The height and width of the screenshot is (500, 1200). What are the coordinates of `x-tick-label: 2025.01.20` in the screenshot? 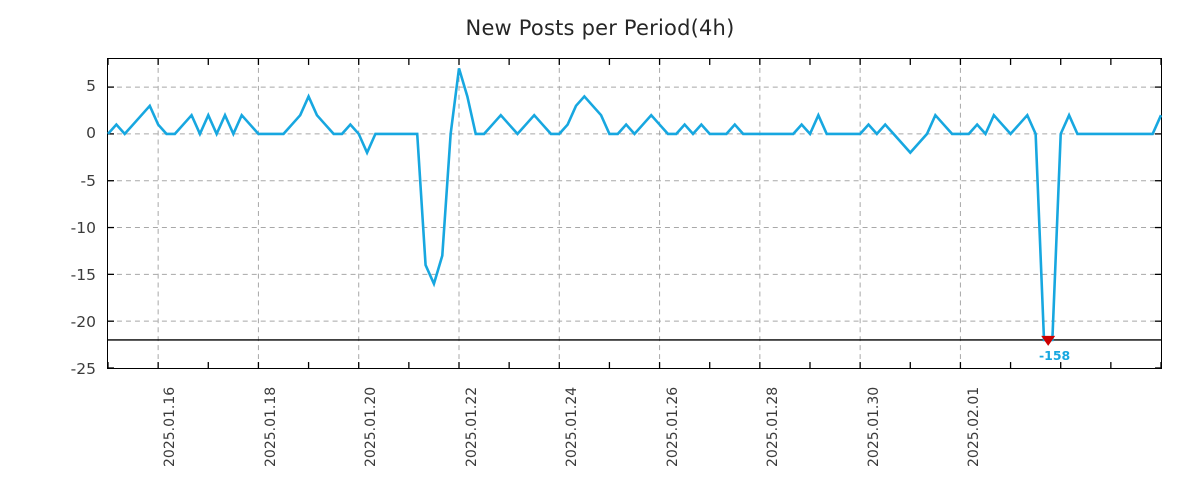 It's located at (371, 426).